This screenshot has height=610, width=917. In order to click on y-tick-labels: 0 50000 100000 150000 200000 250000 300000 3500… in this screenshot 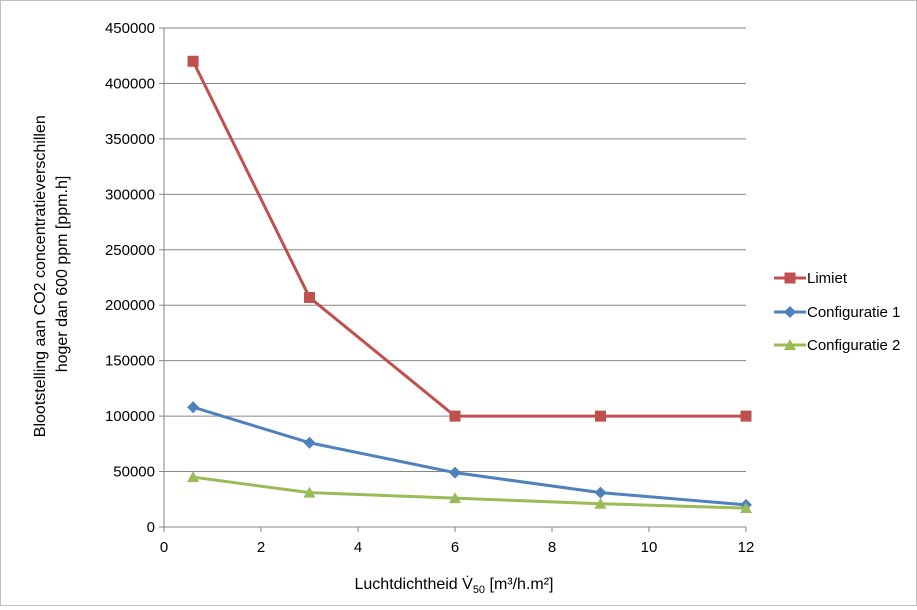, I will do `click(130, 278)`.